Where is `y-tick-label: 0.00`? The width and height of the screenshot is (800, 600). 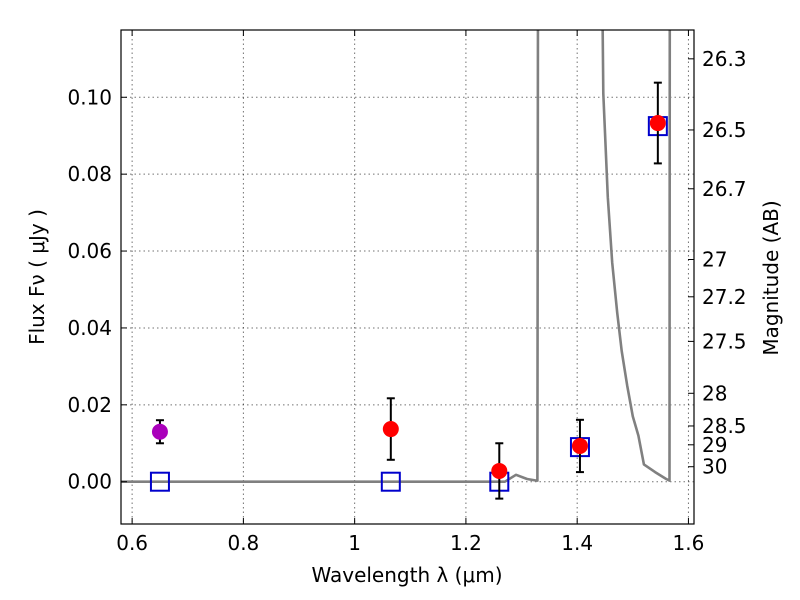 y-tick-label: 0.00 is located at coordinates (89, 482).